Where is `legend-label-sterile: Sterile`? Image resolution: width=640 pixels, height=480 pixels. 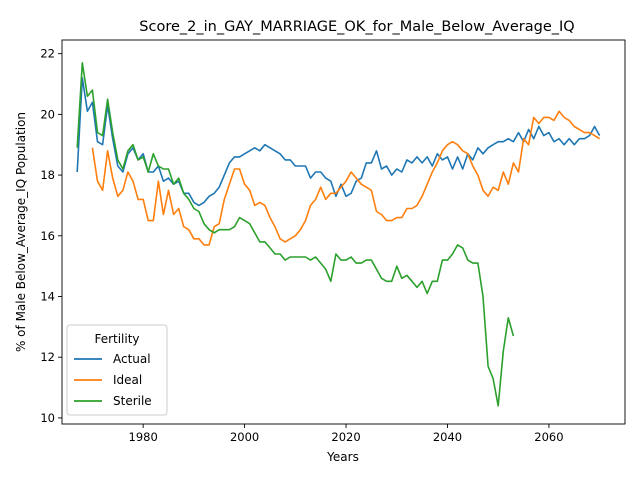 legend-label-sterile: Sterile is located at coordinates (132, 401).